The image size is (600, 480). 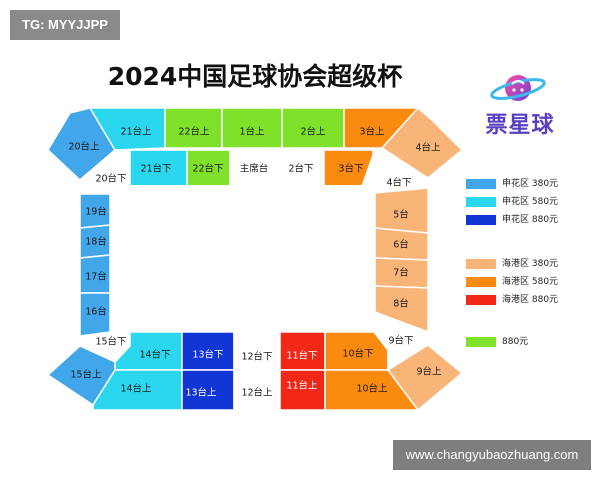 I want to click on section-s2u: 2台上, so click(x=313, y=128).